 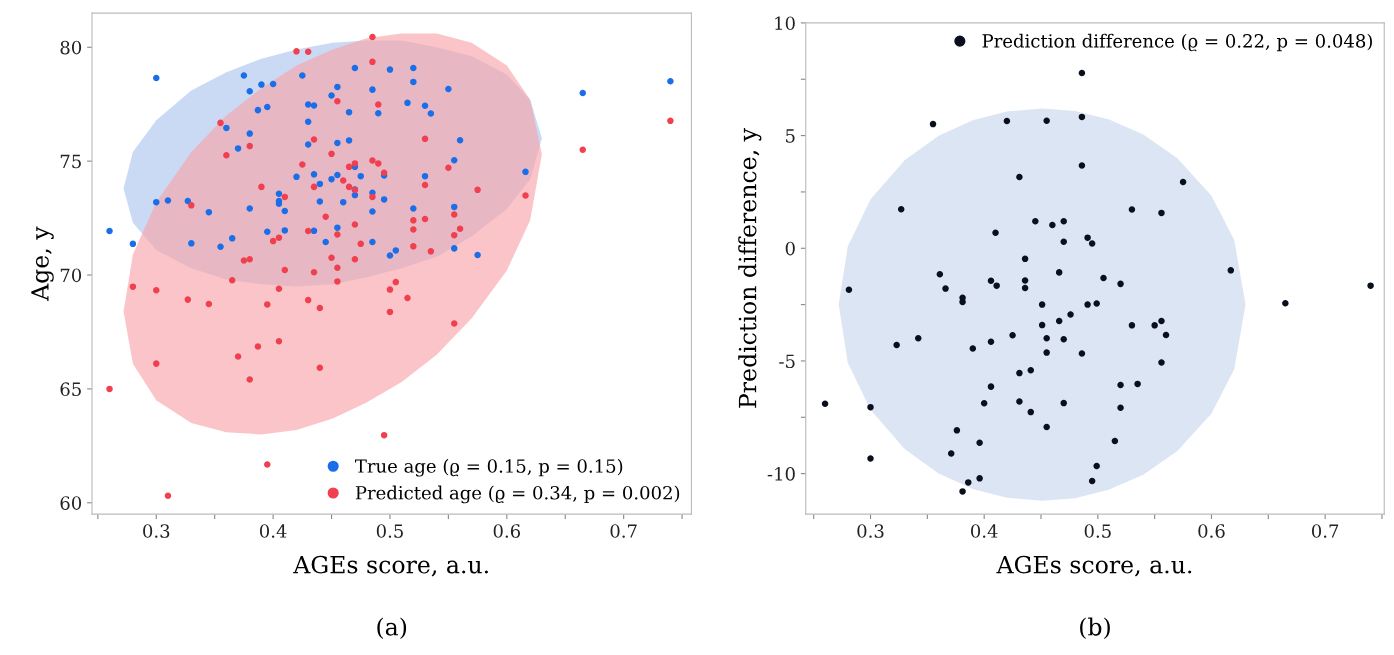 I want to click on legend-label: Prediction difference (ϱ = 0.22, p = 0.048), so click(x=1177, y=42).